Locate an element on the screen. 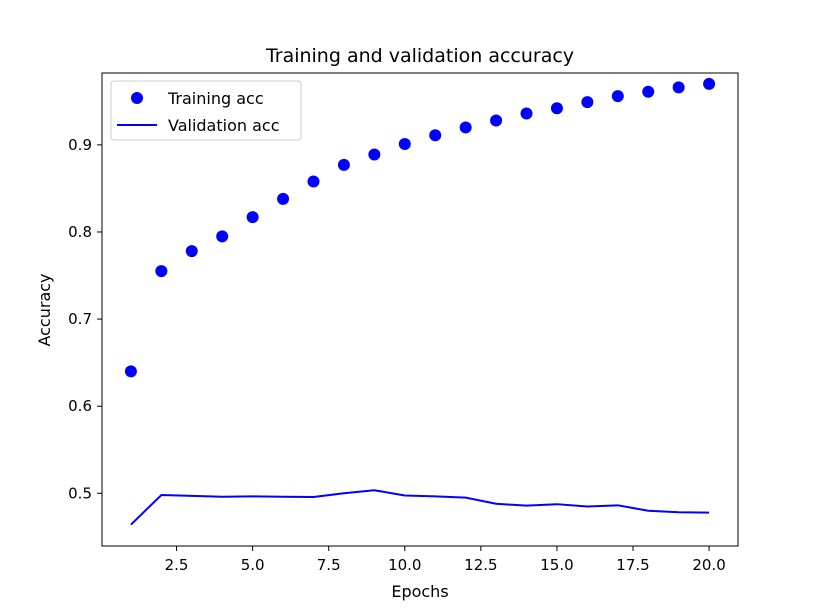 The height and width of the screenshot is (614, 819). chart-title: Training and validation accuracy is located at coordinates (419, 56).